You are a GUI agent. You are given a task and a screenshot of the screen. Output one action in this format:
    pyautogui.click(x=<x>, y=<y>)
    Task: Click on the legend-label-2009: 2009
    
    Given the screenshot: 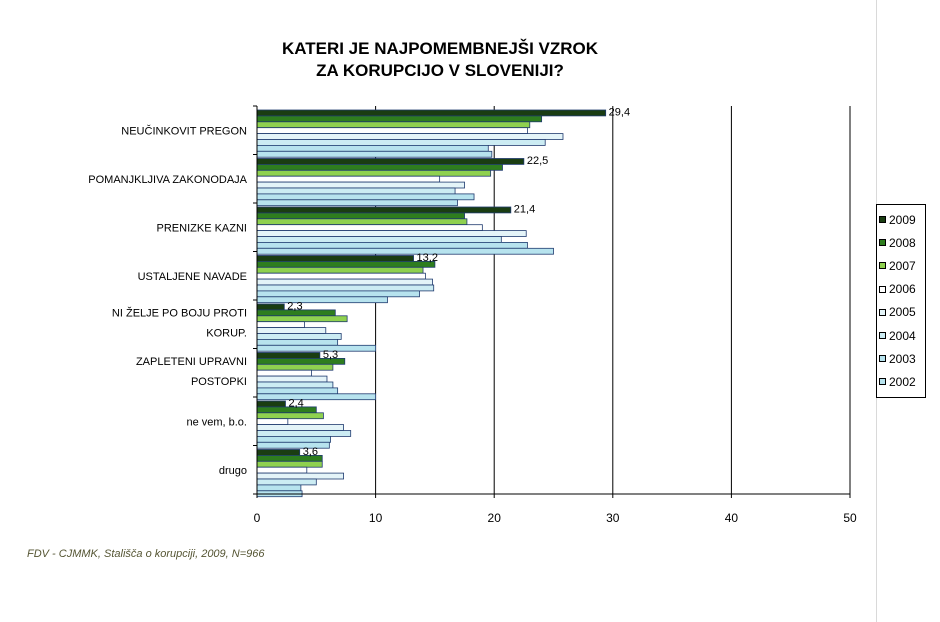 What is the action you would take?
    pyautogui.click(x=902, y=219)
    